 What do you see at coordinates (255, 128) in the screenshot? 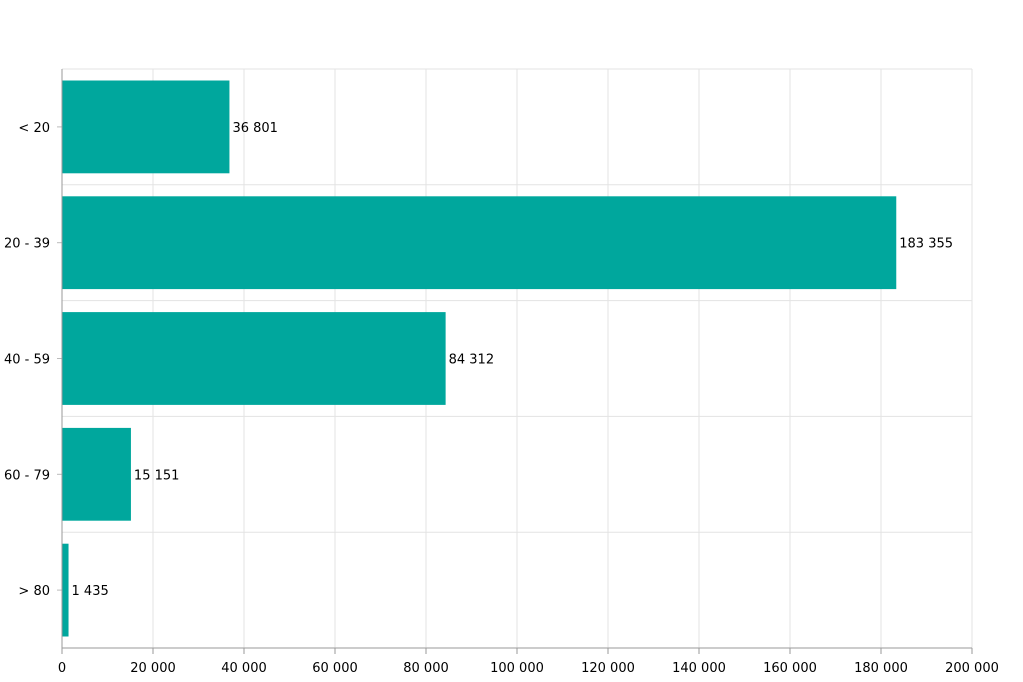
I see `bar-value-label: 36 801` at bounding box center [255, 128].